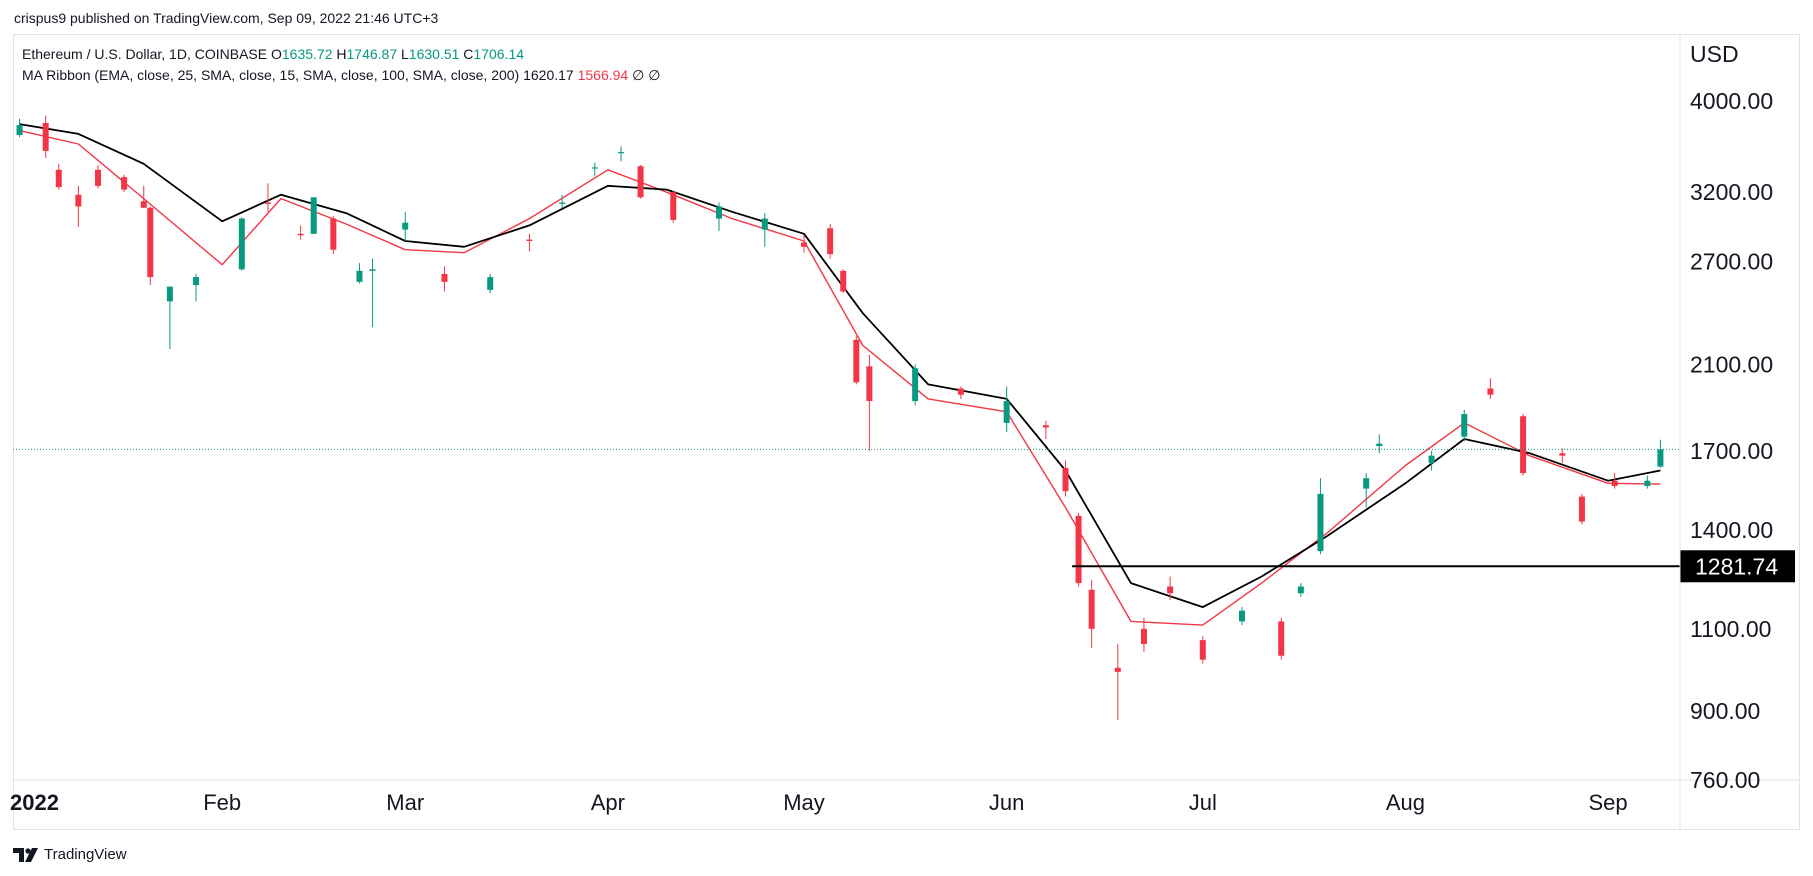  I want to click on high-label: H, so click(341, 54).